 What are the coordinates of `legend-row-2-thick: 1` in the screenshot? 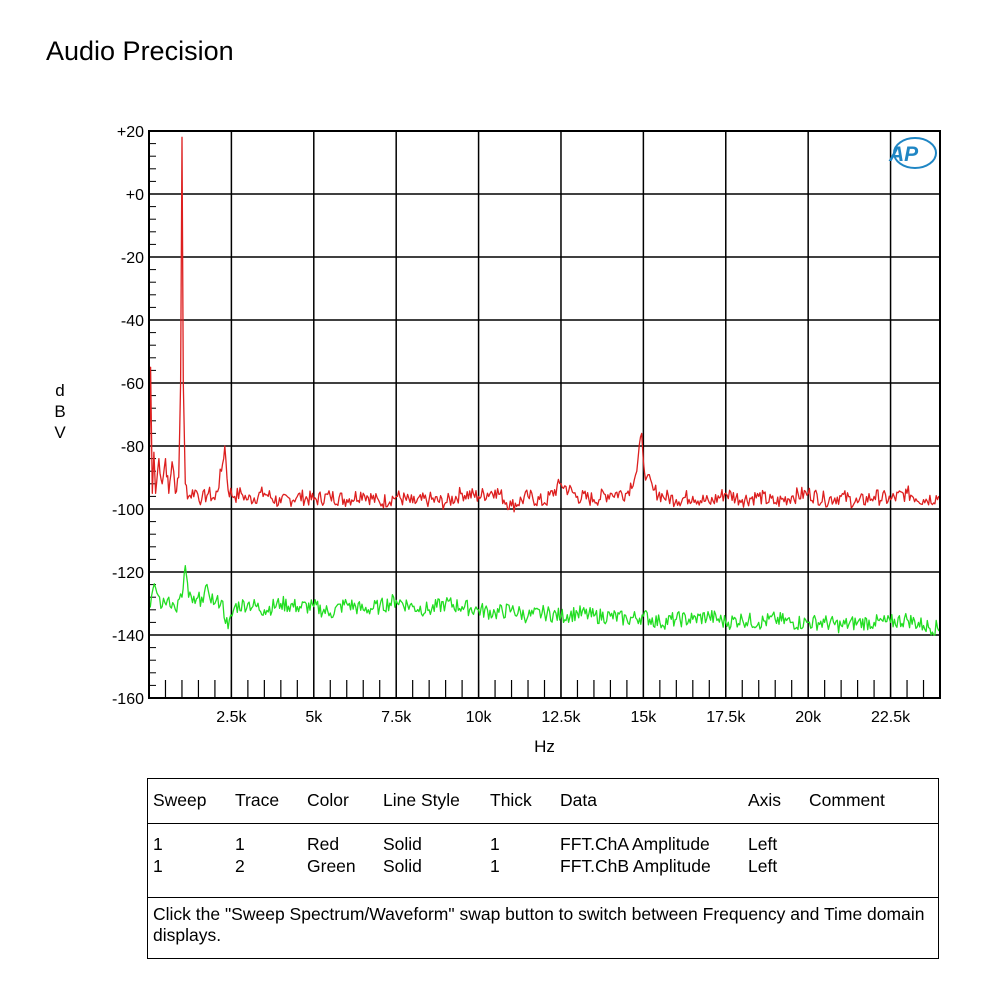 It's located at (495, 866).